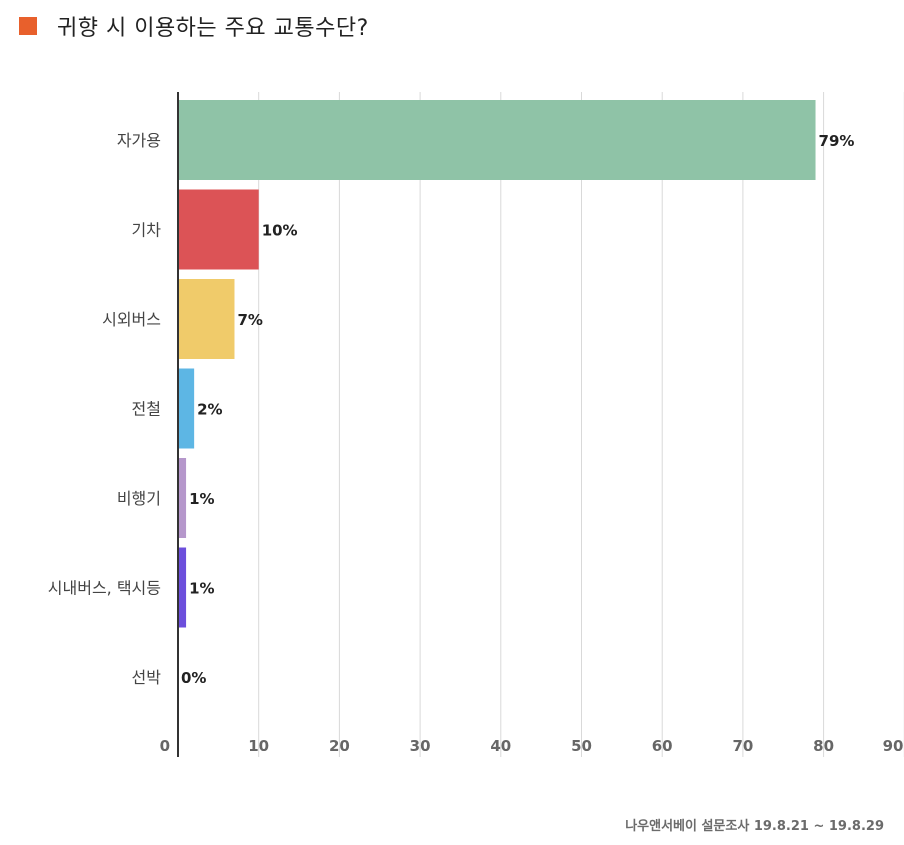 Image resolution: width=904 pixels, height=845 pixels. Describe the element at coordinates (742, 746) in the screenshot. I see `x-tick-label: 70` at that location.